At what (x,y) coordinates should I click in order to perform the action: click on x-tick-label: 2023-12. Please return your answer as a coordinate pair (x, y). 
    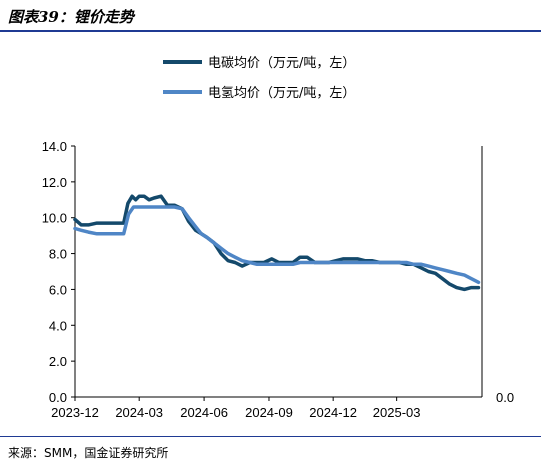
    Looking at the image, I should click on (75, 412).